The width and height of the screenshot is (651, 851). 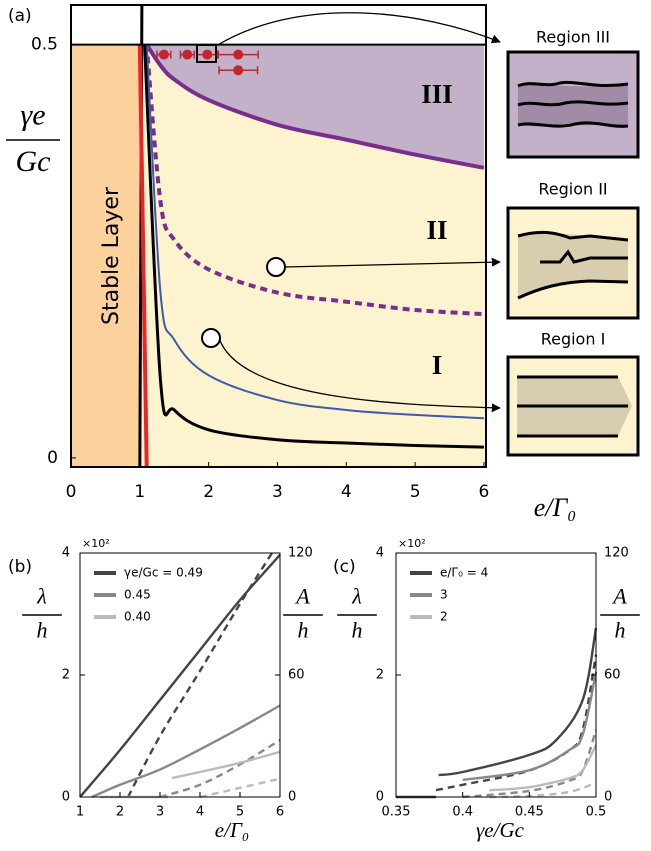 I want to click on x-axis-label: γe/Gc, so click(x=500, y=830).